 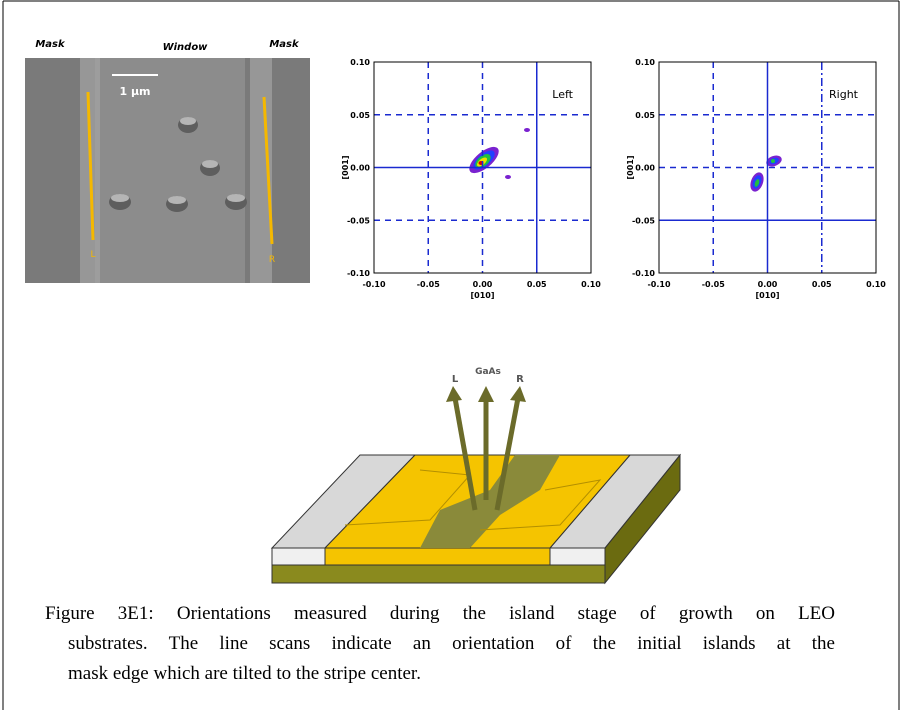 I want to click on line-label: R, so click(x=272, y=260).